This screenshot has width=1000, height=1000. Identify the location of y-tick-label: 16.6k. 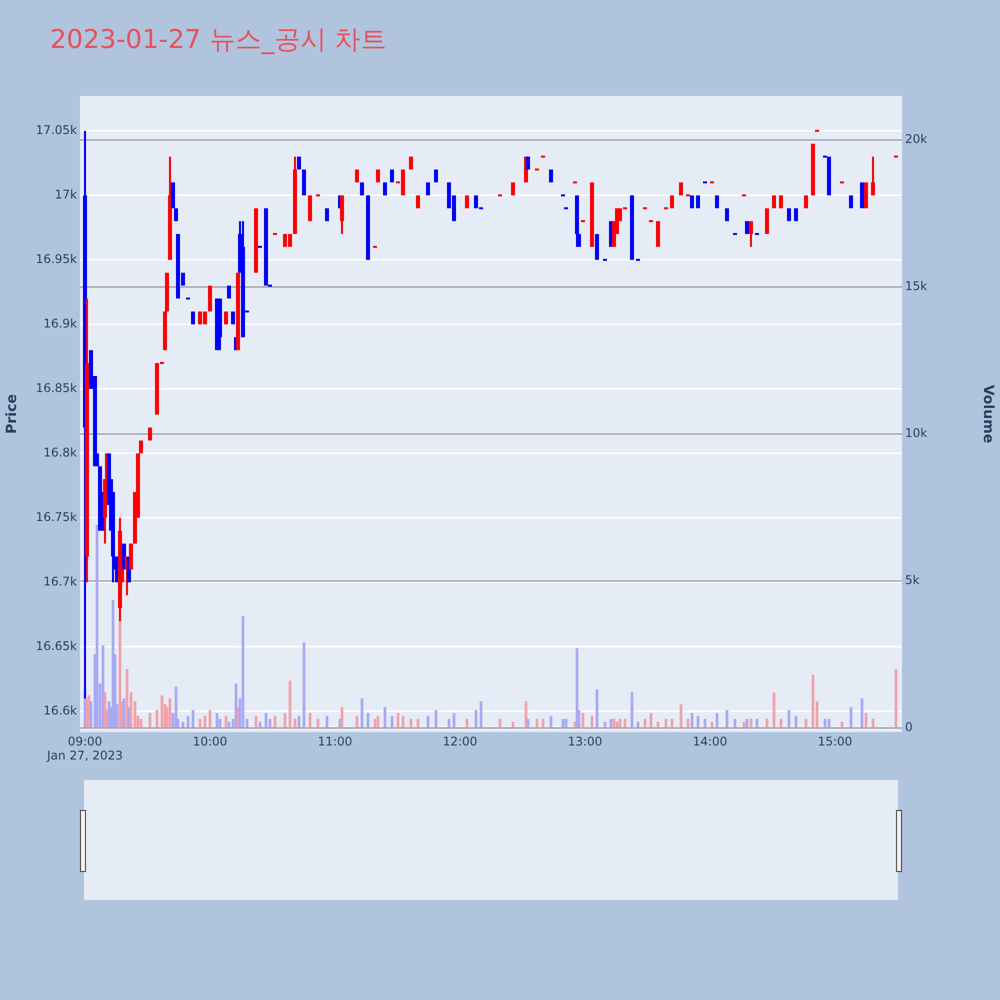
(60, 710).